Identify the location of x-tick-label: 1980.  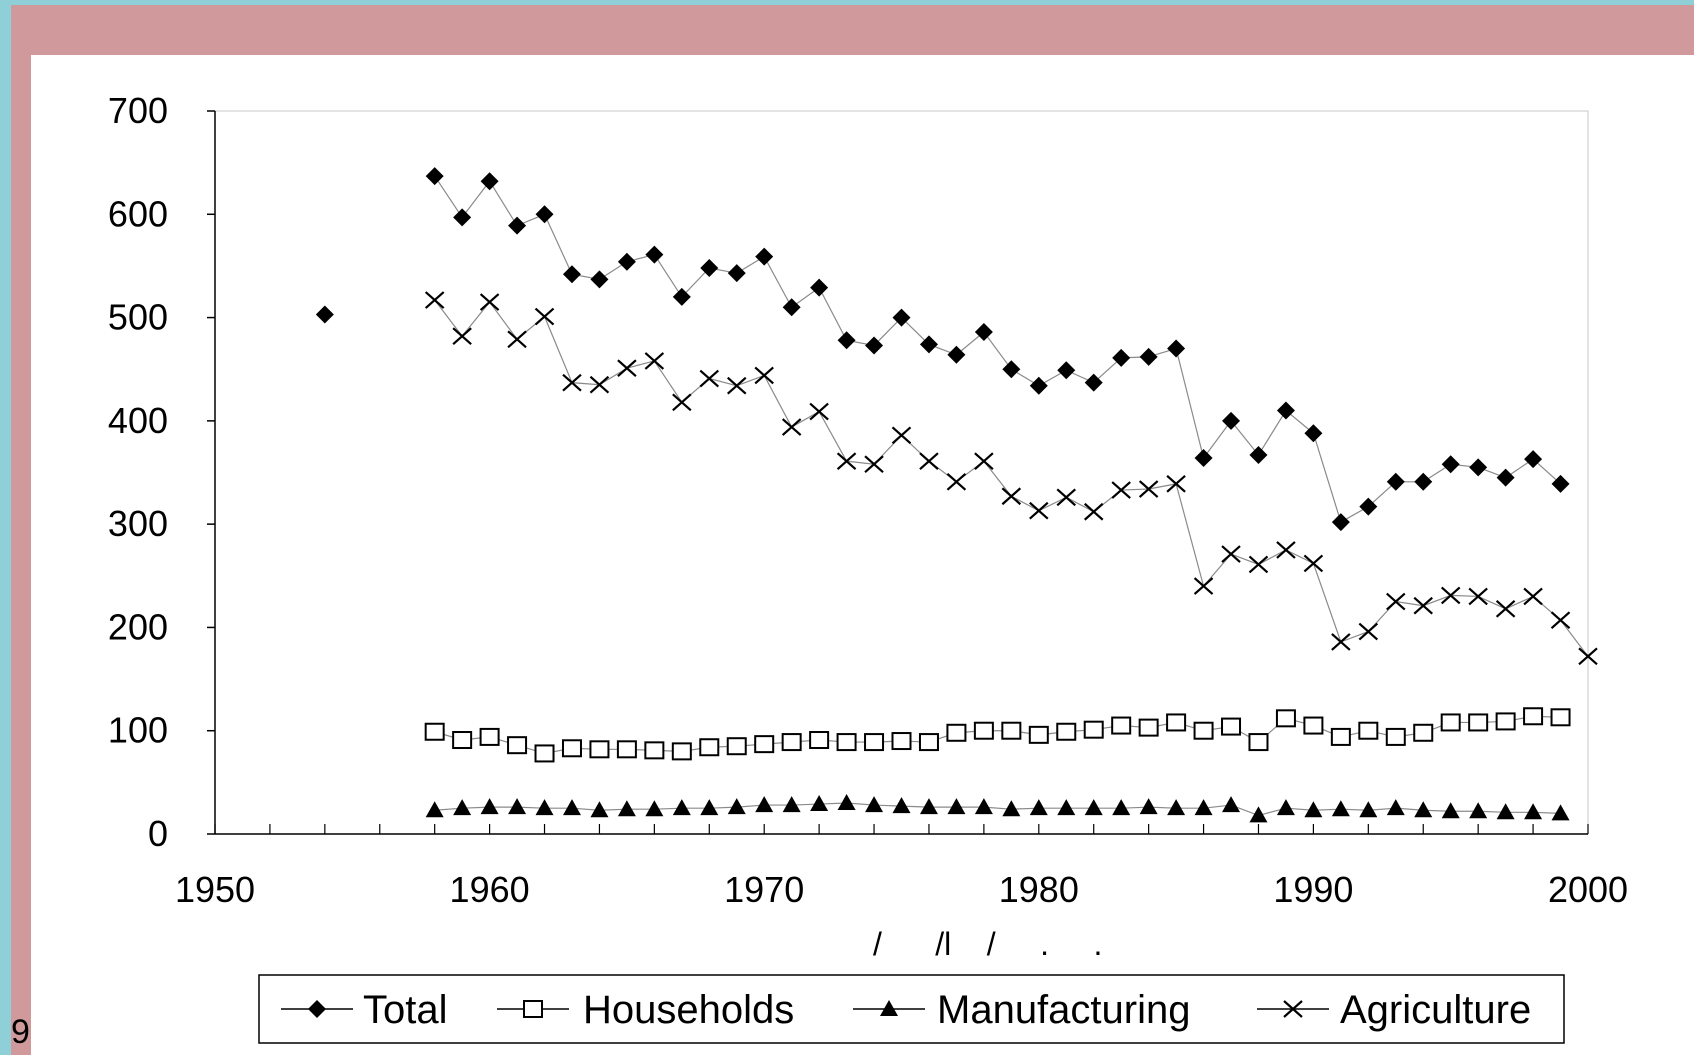
(1039, 889).